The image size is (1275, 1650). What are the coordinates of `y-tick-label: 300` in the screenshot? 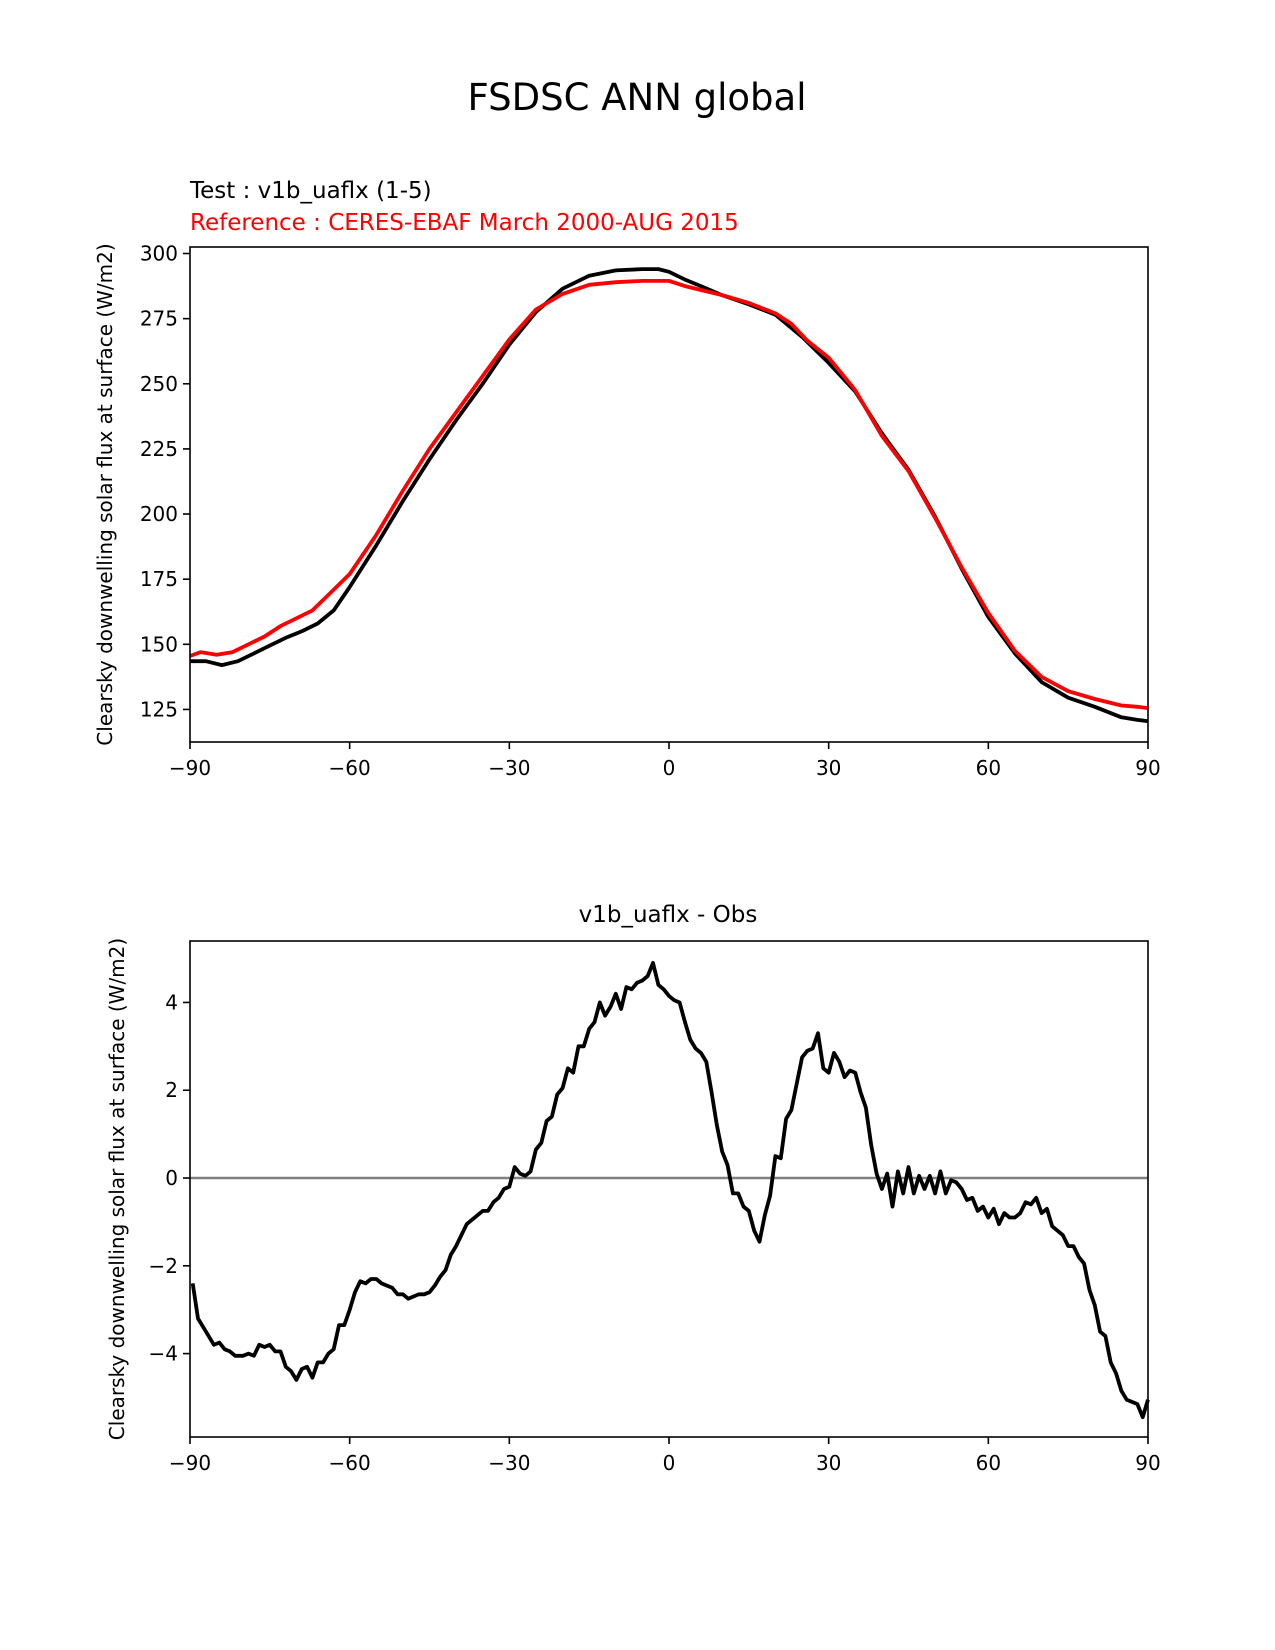 It's located at (159, 254).